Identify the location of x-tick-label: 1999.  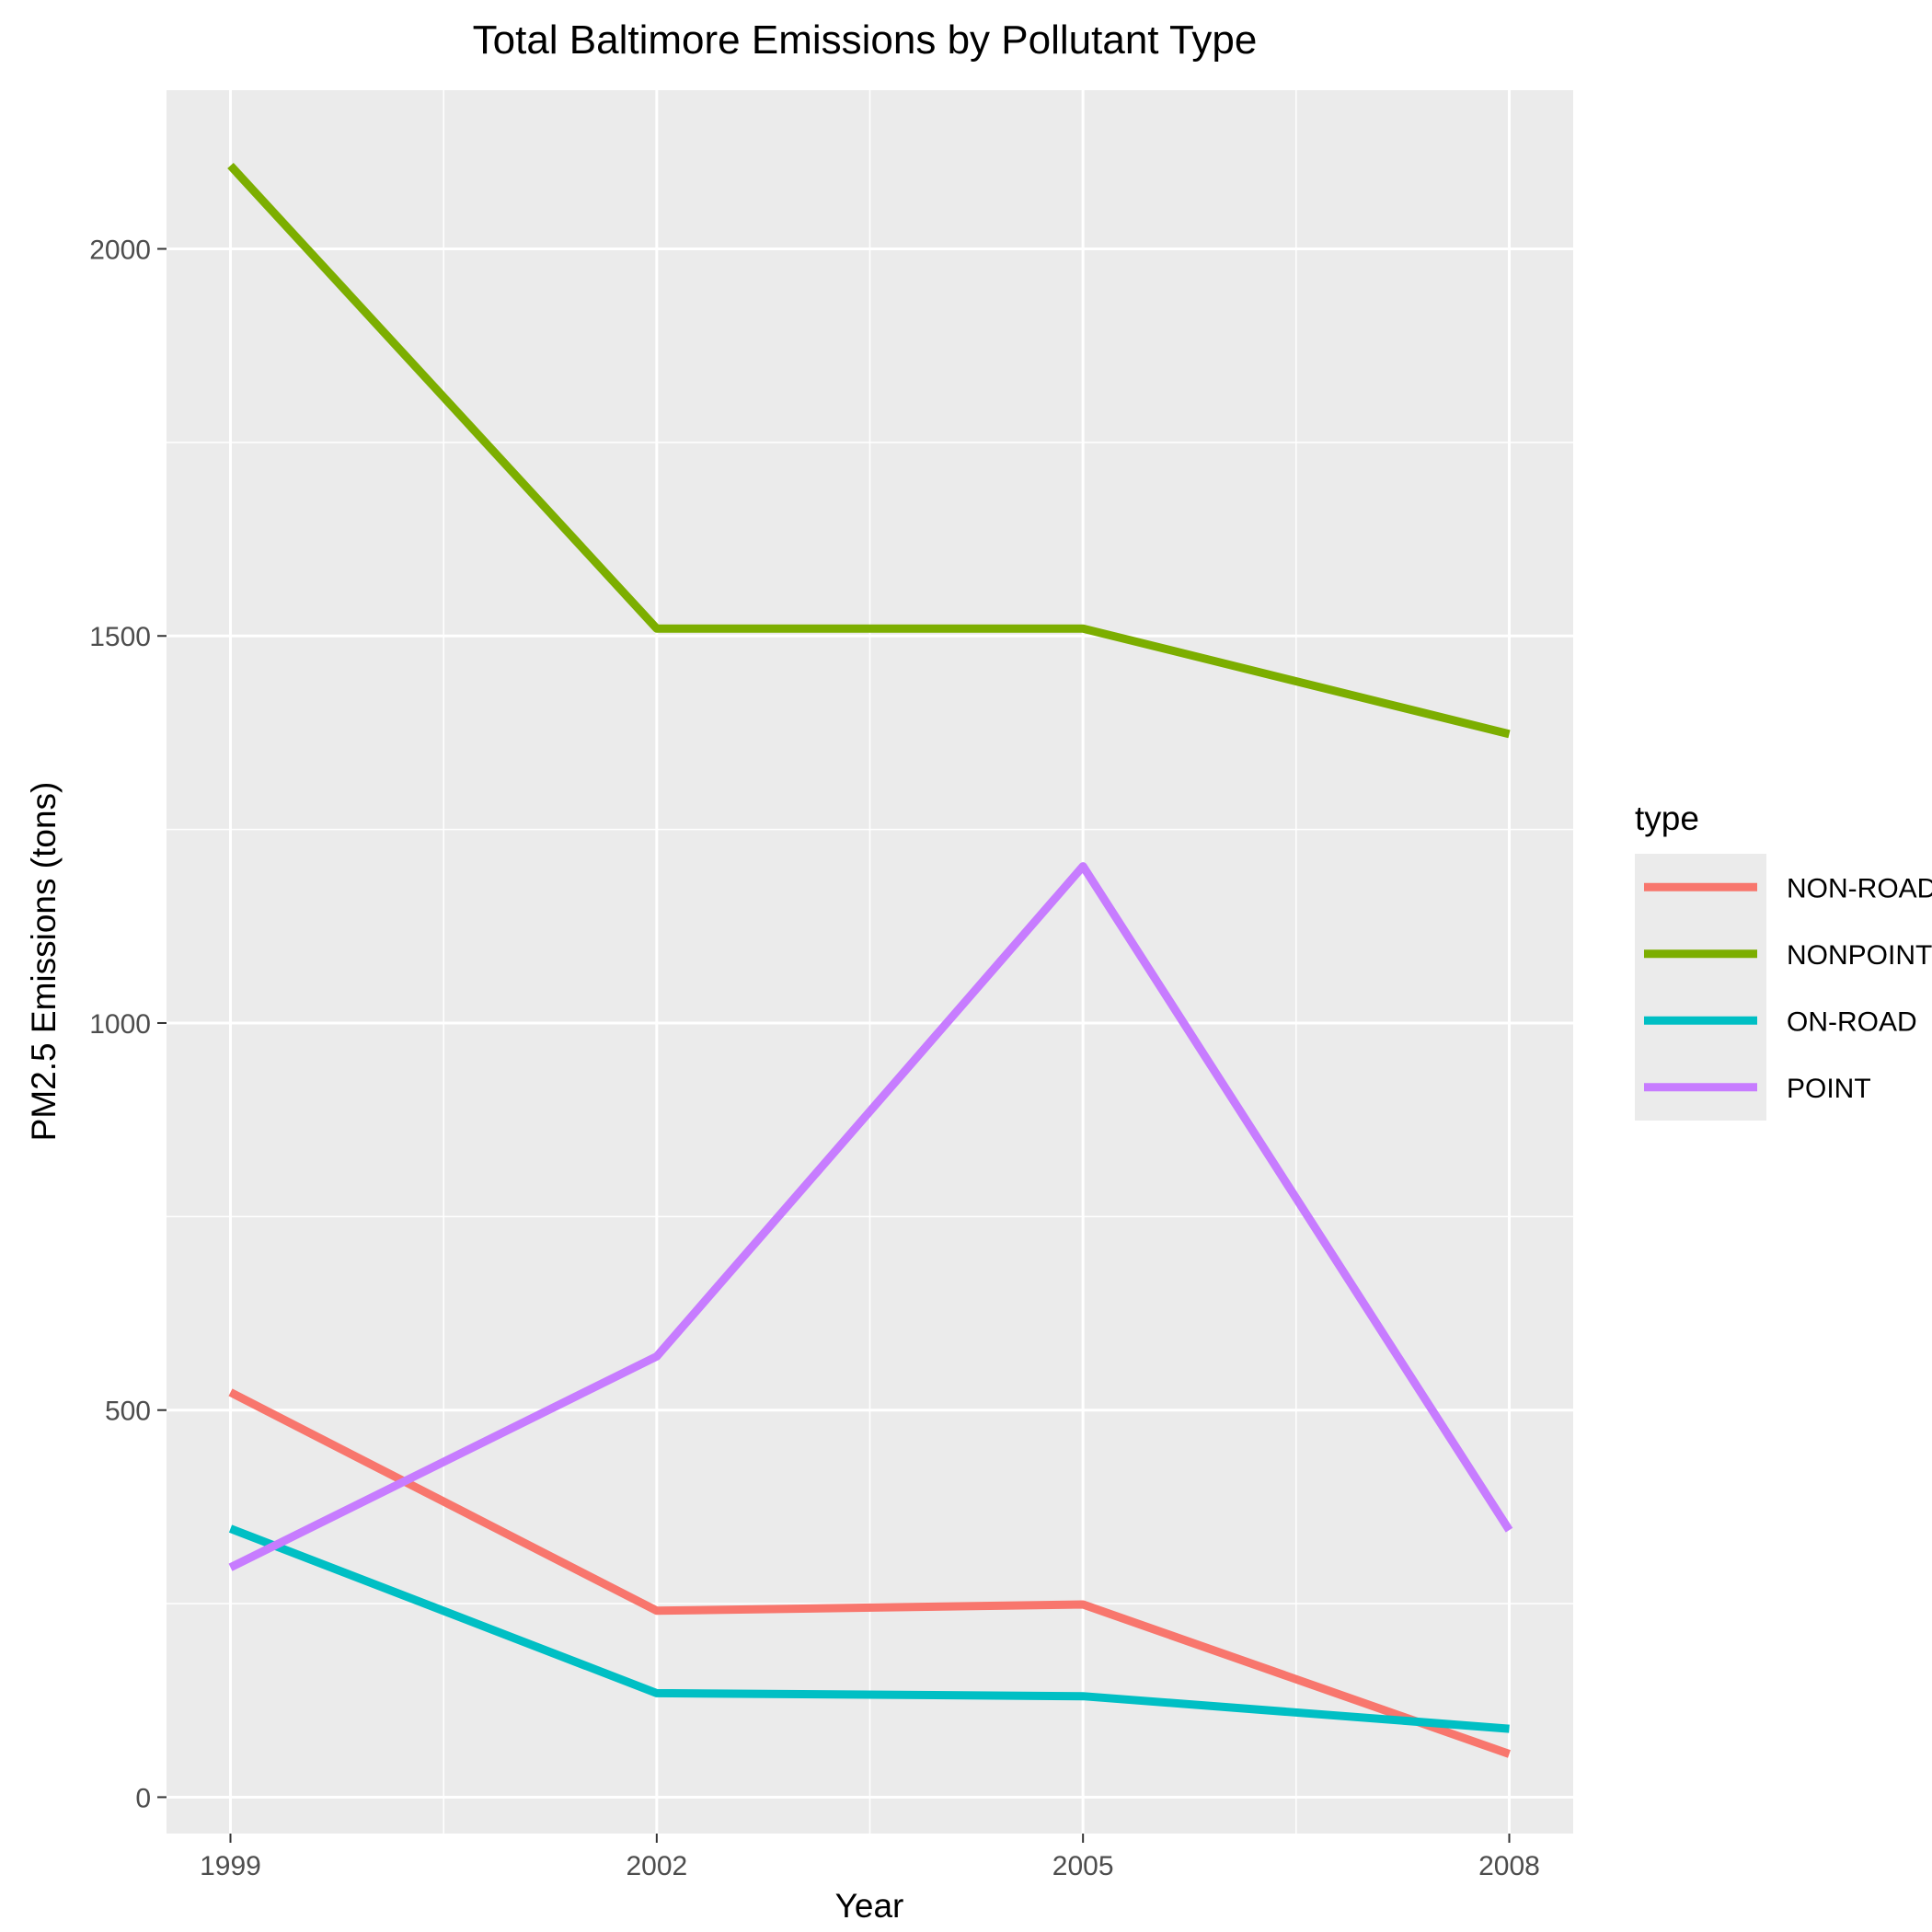
(230, 1866).